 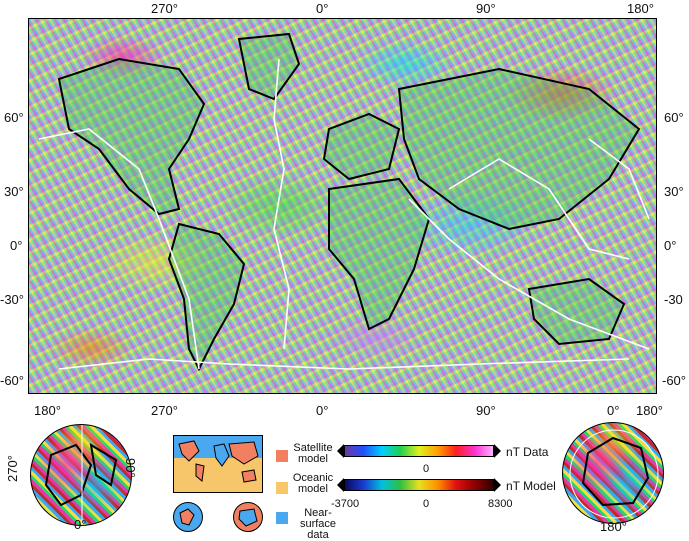 What do you see at coordinates (674, 380) in the screenshot?
I see `right-latitude-label: -60°` at bounding box center [674, 380].